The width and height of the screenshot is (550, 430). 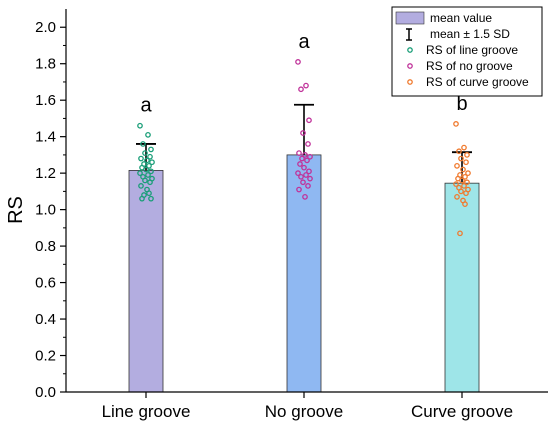 What do you see at coordinates (45, 319) in the screenshot?
I see `y-tick-label: 0.4` at bounding box center [45, 319].